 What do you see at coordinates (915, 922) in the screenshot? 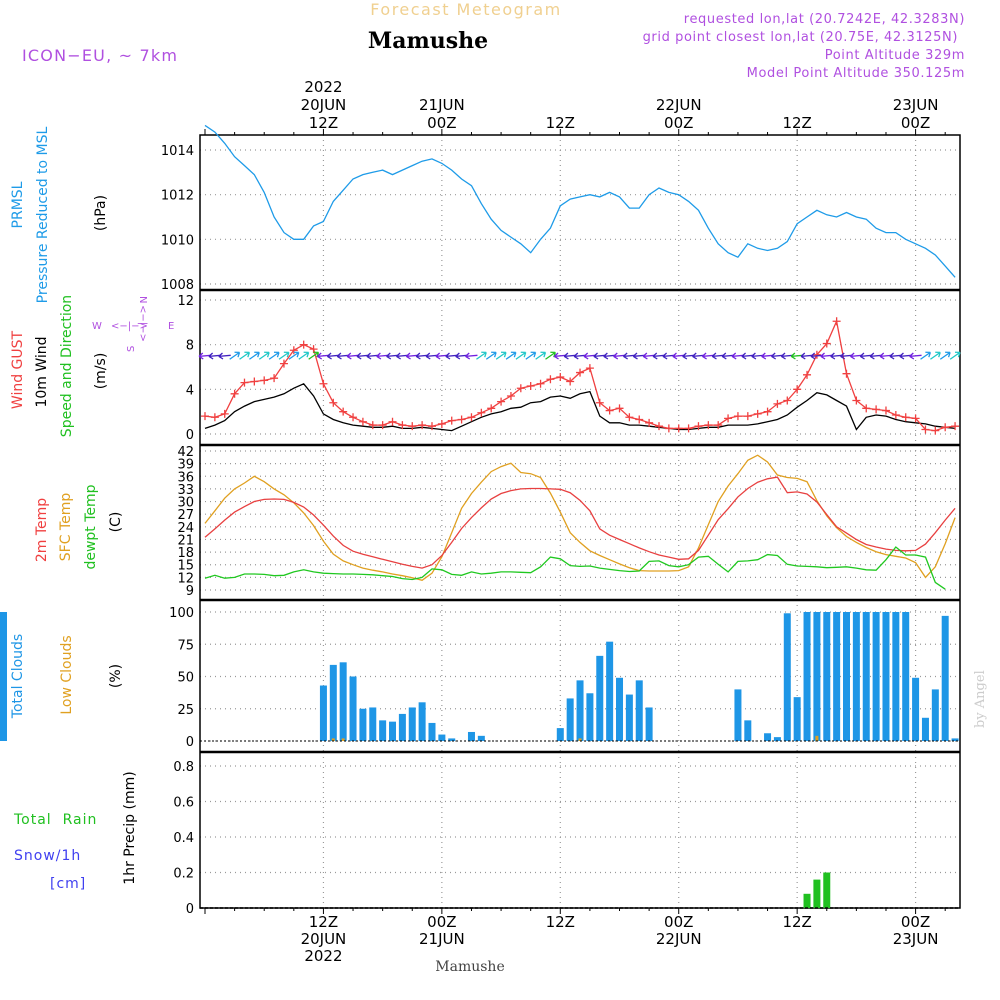
I see `x-label-bottom: 00Z` at bounding box center [915, 922].